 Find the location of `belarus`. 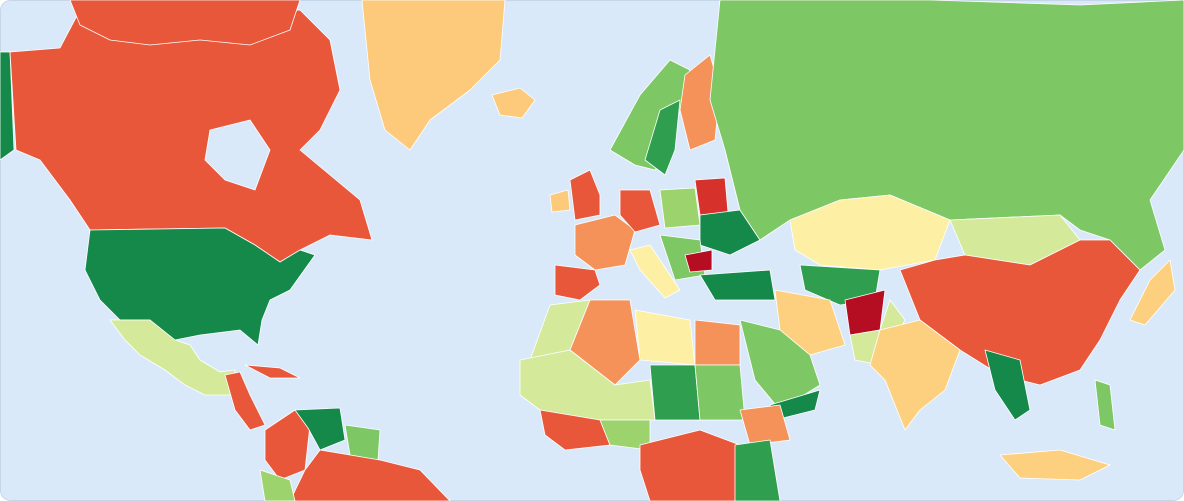

belarus is located at coordinates (711, 196).